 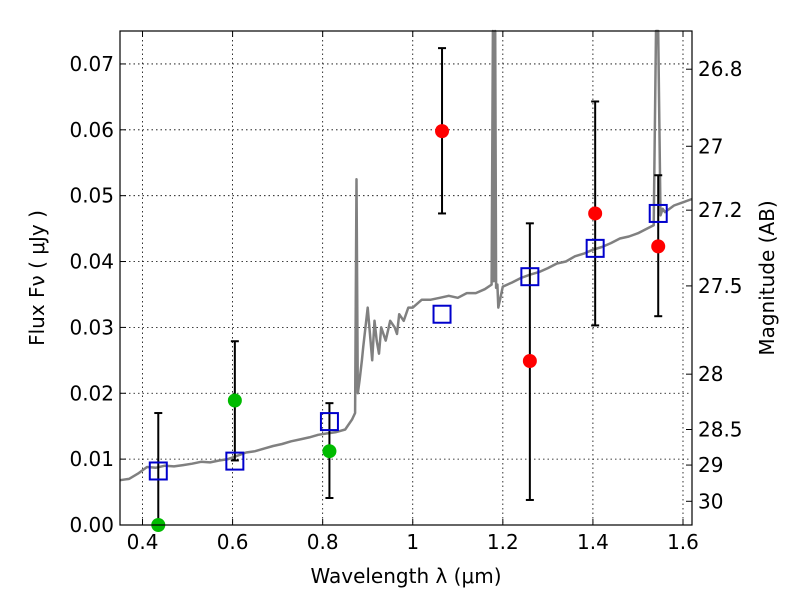 I want to click on y2-tick-label: 28.5, so click(x=720, y=429).